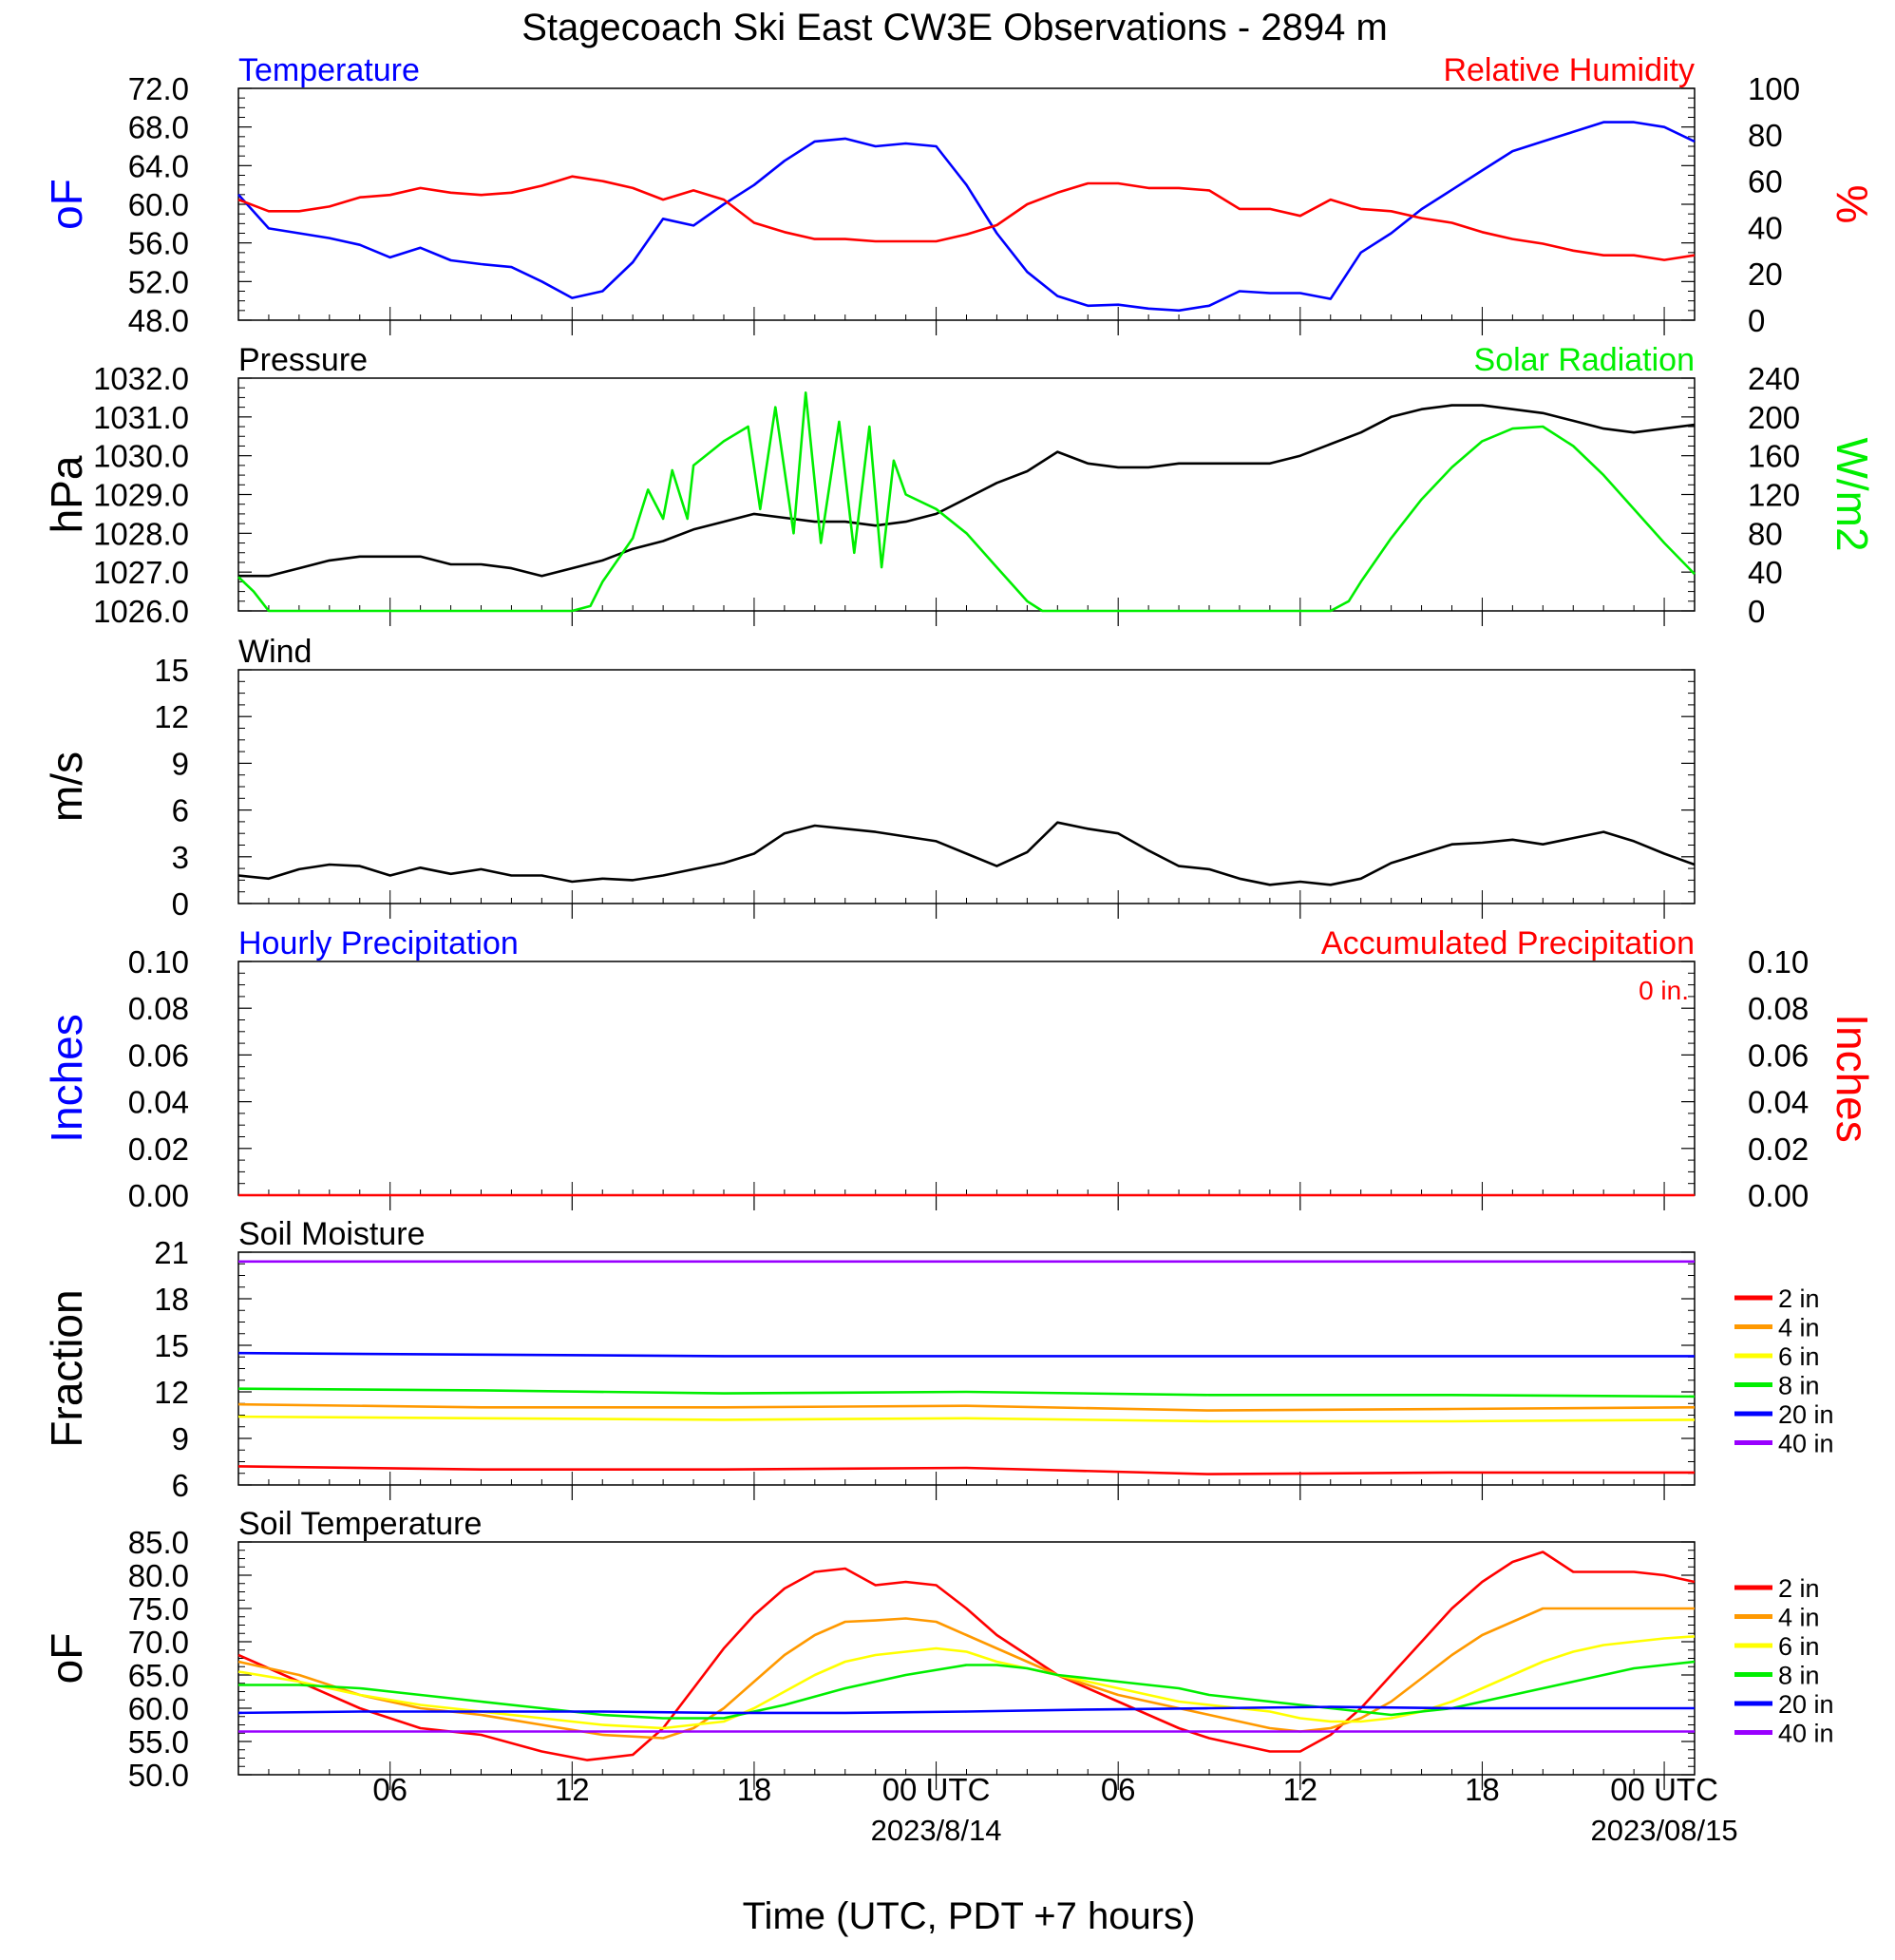 The width and height of the screenshot is (1895, 1960). I want to click on x-tick-label: 18, so click(1482, 1789).